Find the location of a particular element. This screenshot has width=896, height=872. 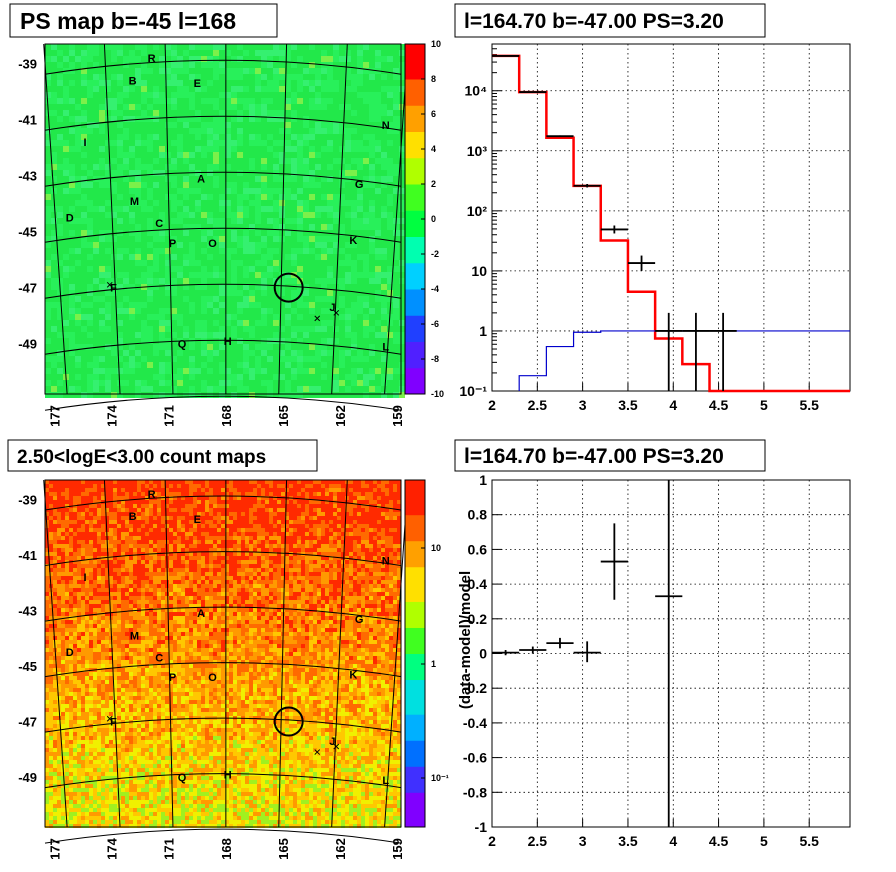

map-l-tick-label: 165 is located at coordinates (283, 416).